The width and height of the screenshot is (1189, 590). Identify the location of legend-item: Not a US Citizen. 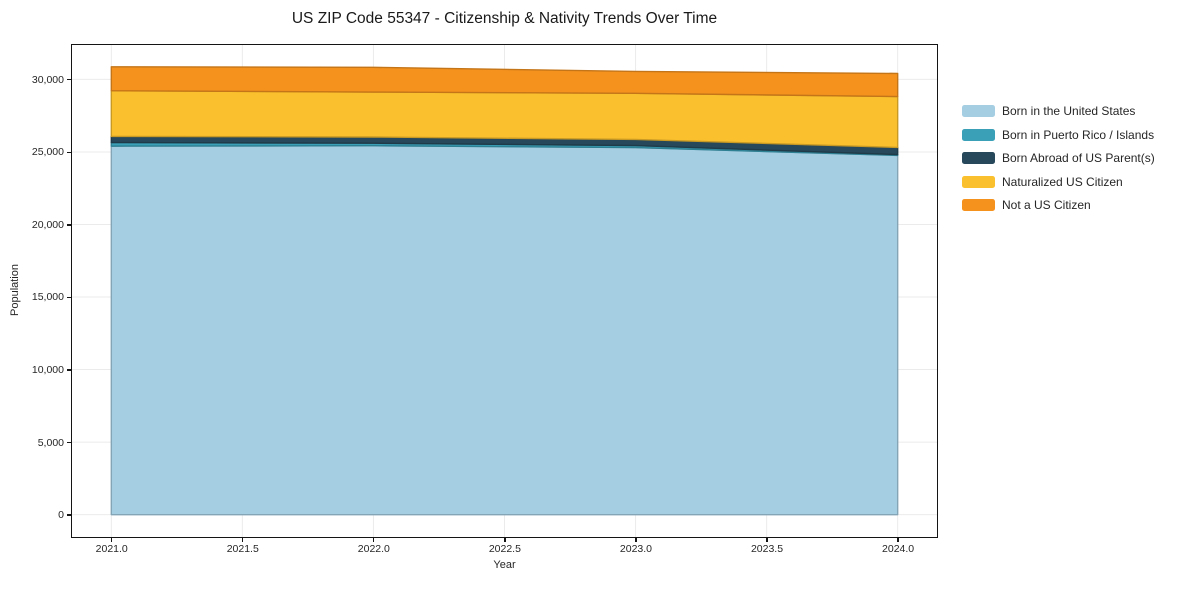
(1026, 205).